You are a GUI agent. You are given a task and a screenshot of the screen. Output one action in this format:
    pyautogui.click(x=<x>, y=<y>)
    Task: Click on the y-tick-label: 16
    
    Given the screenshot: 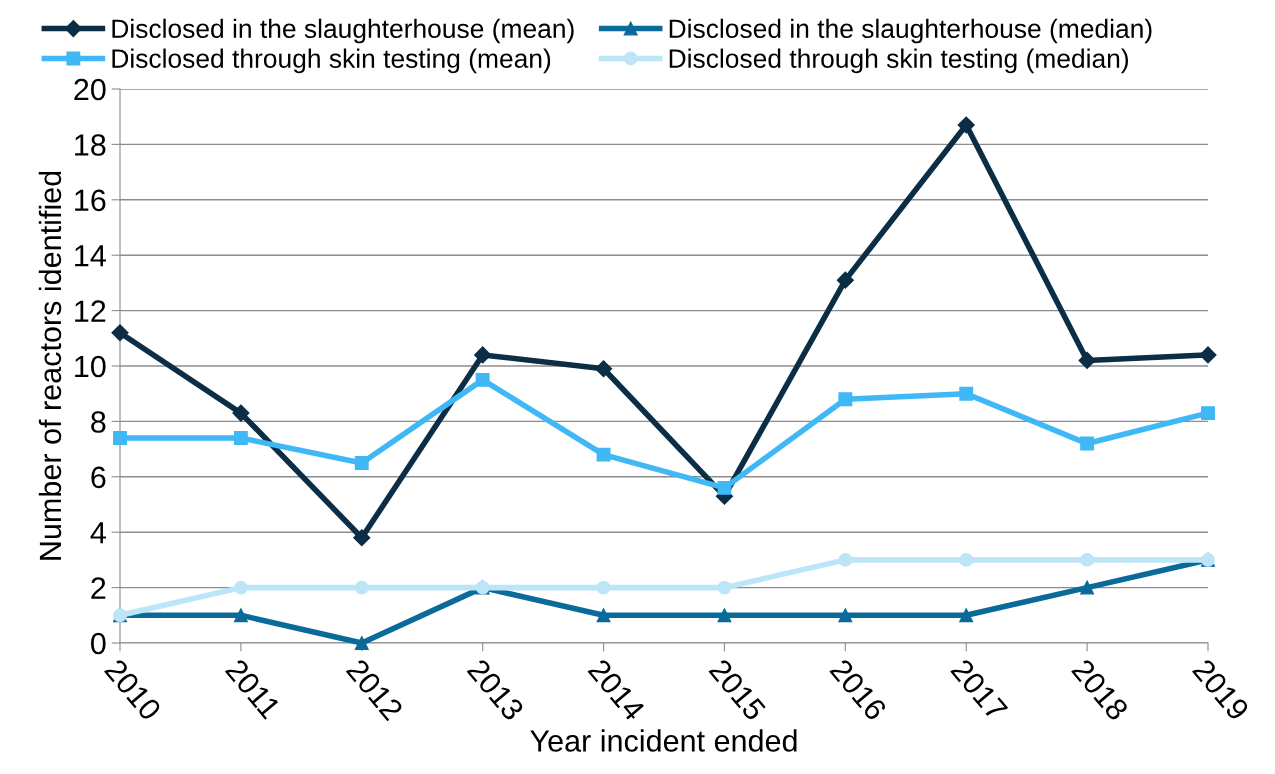 What is the action you would take?
    pyautogui.click(x=90, y=200)
    